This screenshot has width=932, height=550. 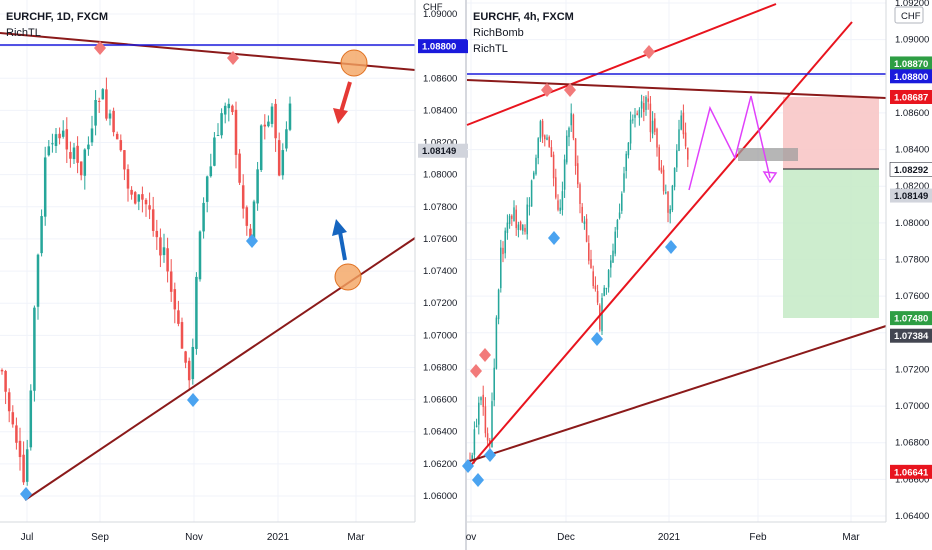 I want to click on right-support-trendline, so click(x=676, y=394).